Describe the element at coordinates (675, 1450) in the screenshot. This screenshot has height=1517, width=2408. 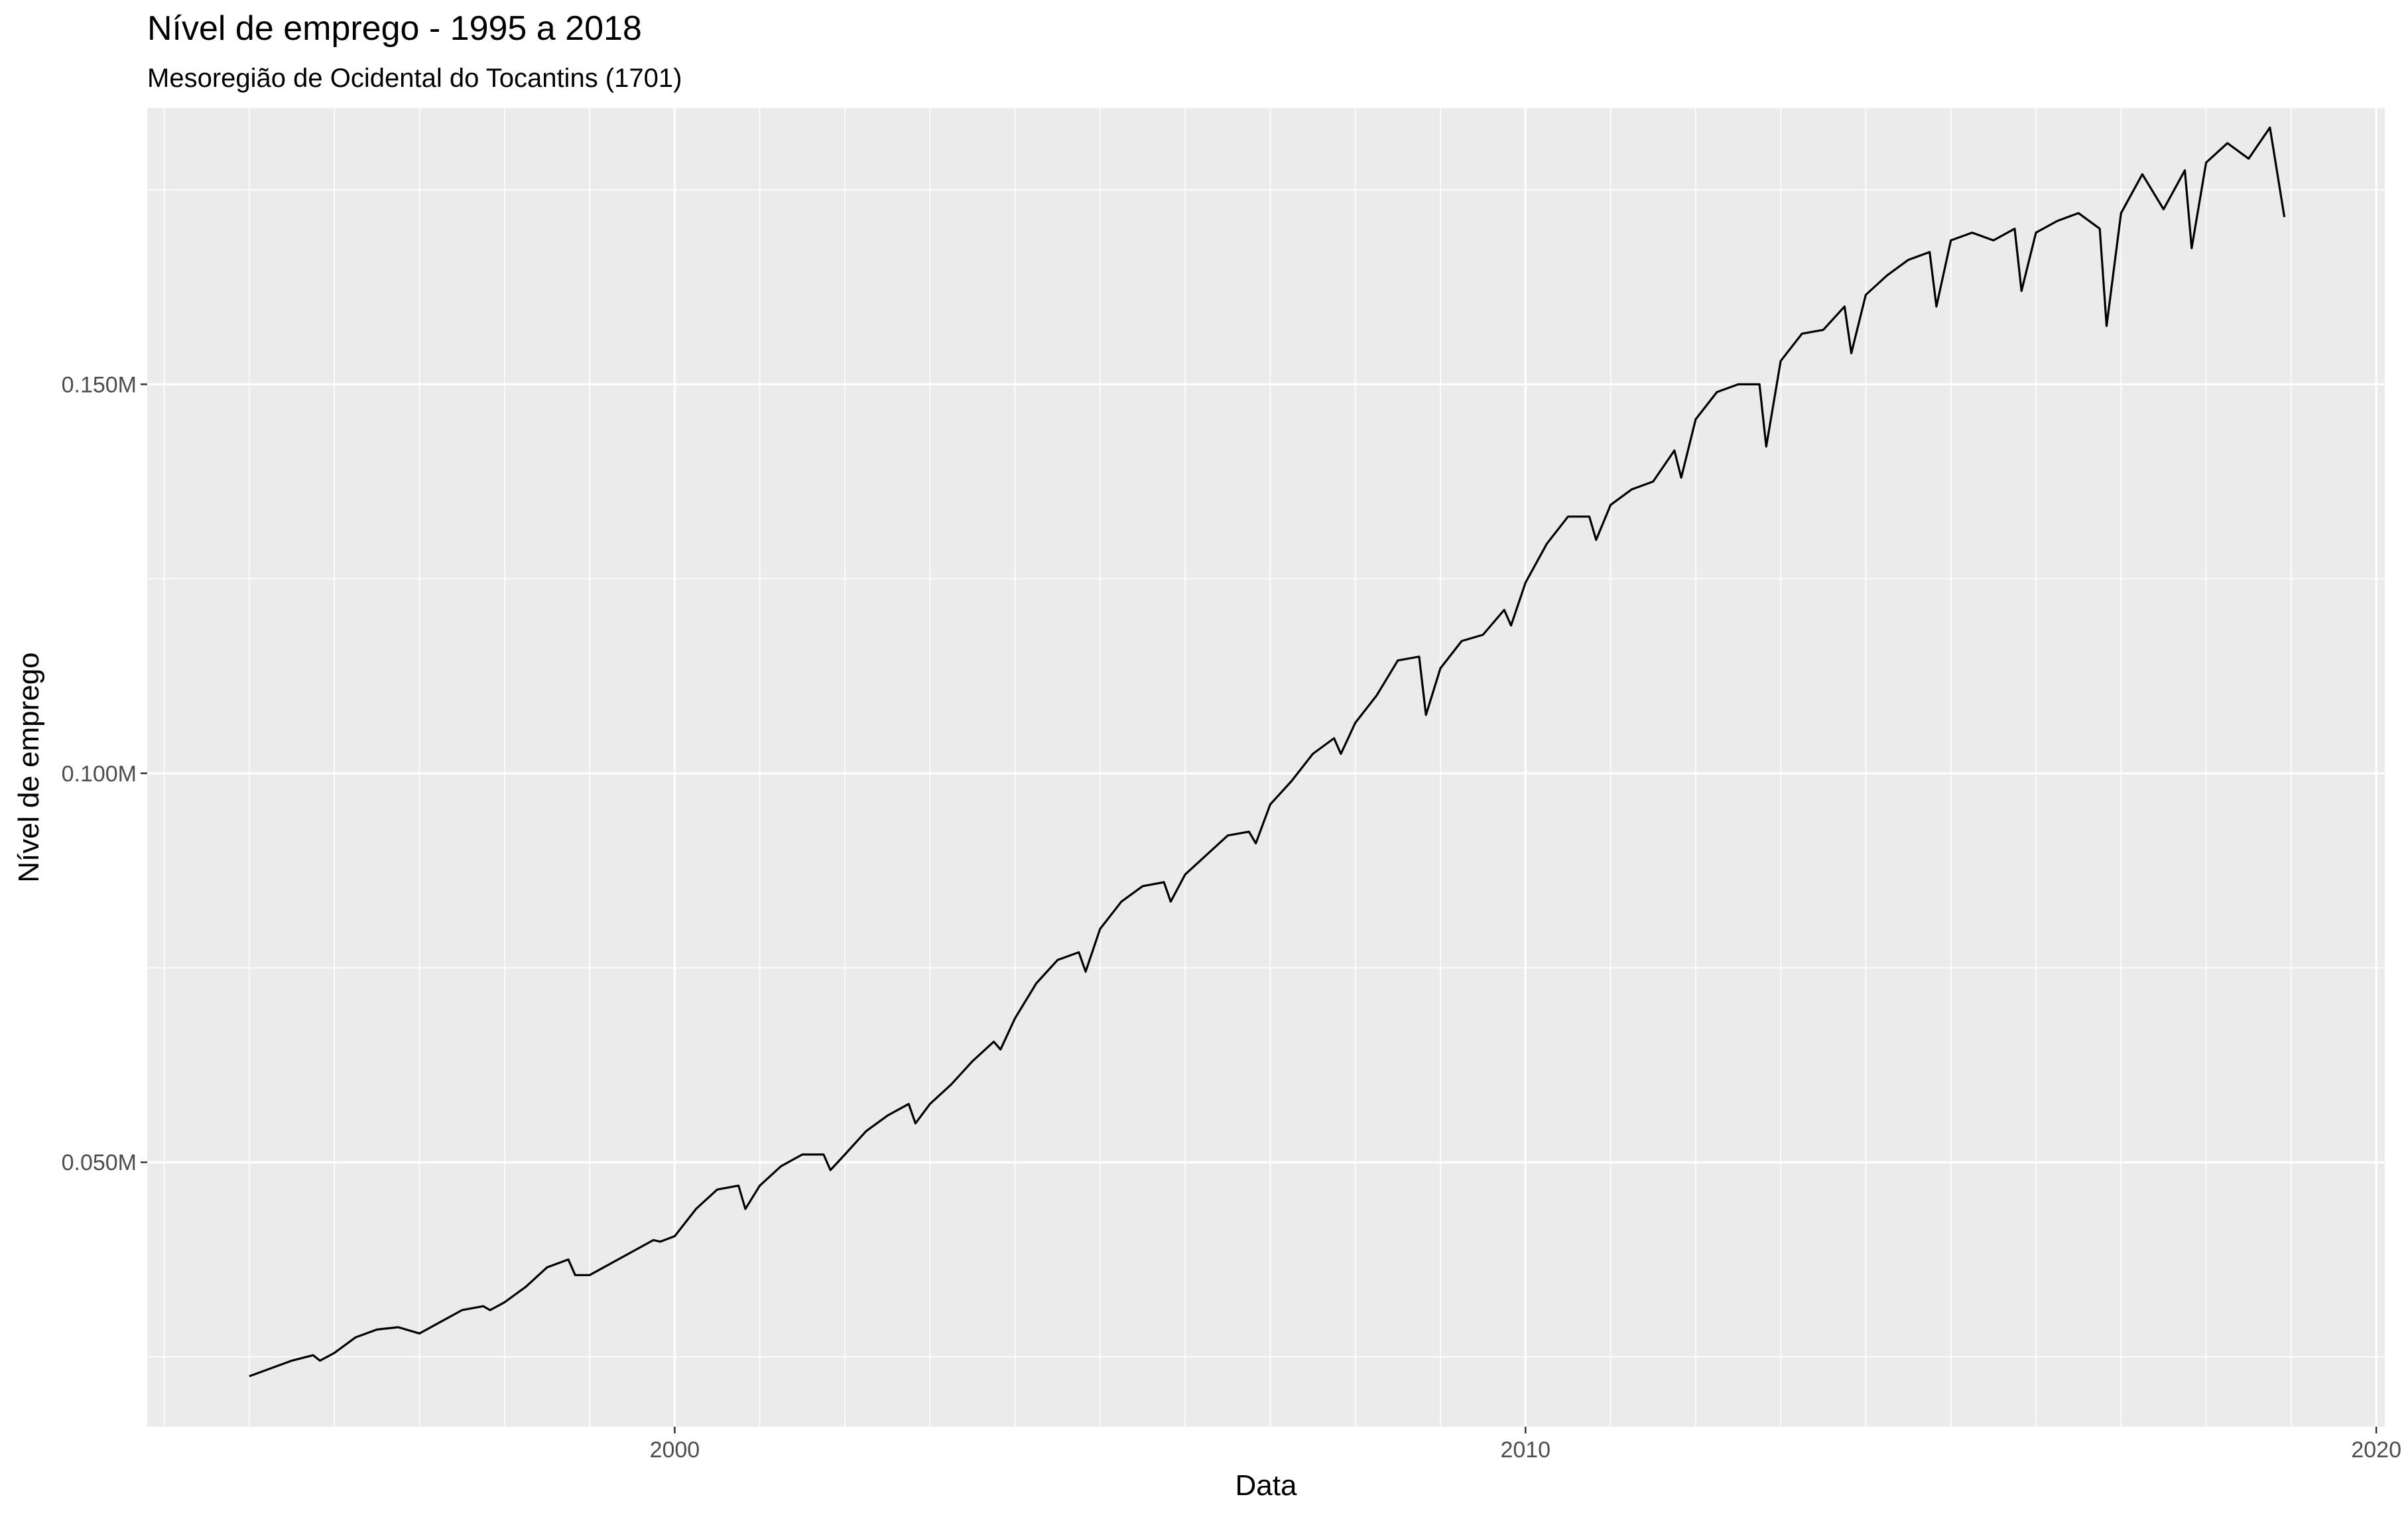
I see `x-tick-label: 2000` at that location.